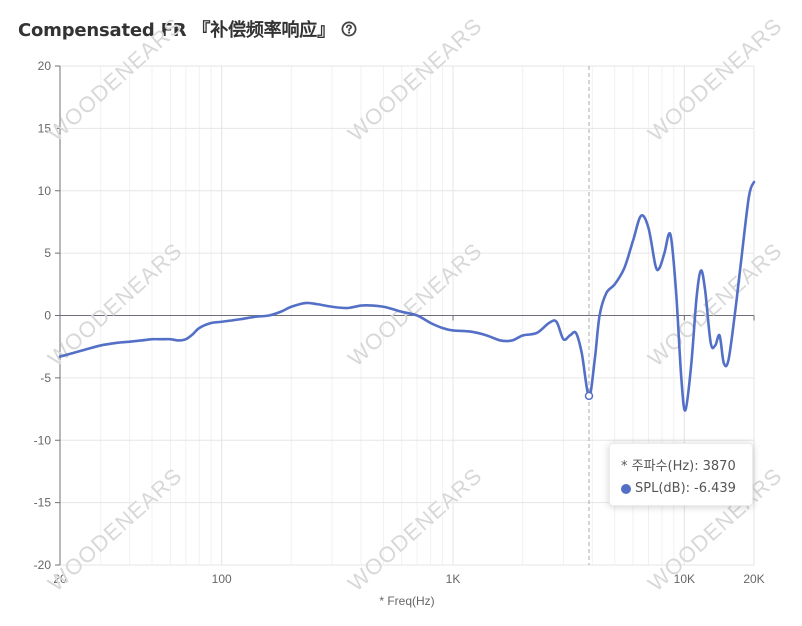 Image resolution: width=802 pixels, height=626 pixels. I want to click on y-axis-ticks: -20 -15 -10 -5 0 5 10 15 20, so click(43, 315).